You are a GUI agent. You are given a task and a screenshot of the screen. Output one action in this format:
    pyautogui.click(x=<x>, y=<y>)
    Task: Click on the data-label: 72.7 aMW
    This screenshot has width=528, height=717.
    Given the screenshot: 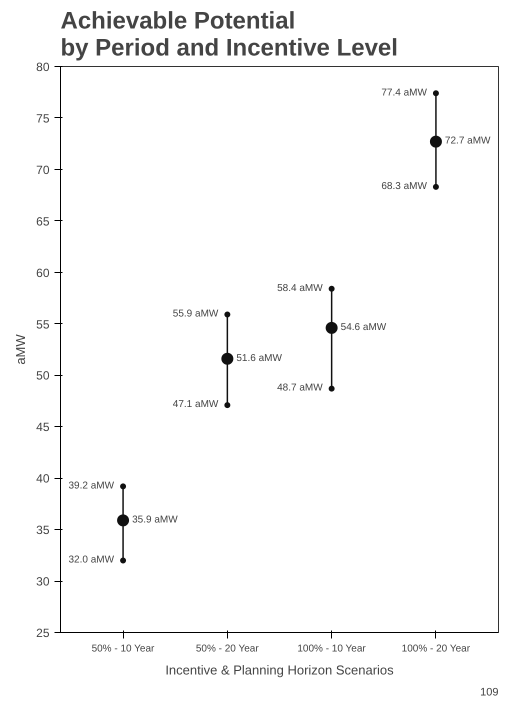 What is the action you would take?
    pyautogui.click(x=468, y=141)
    